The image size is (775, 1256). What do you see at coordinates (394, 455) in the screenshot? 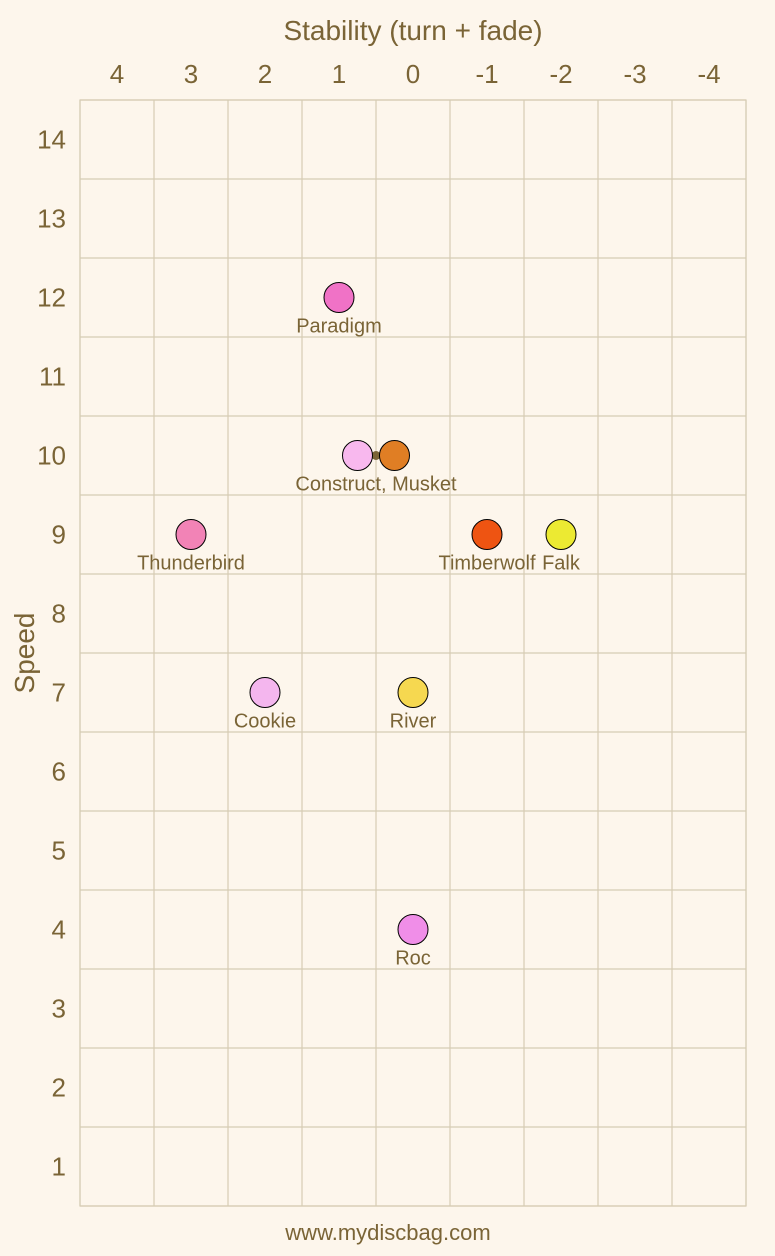
I see `disc-point-musket` at bounding box center [394, 455].